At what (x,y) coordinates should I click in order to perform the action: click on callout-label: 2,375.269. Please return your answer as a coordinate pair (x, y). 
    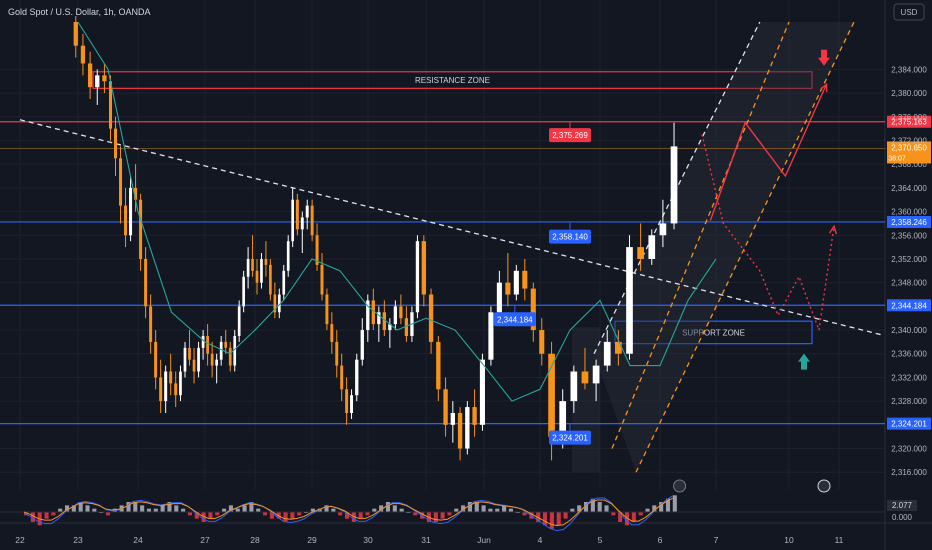
    Looking at the image, I should click on (570, 135).